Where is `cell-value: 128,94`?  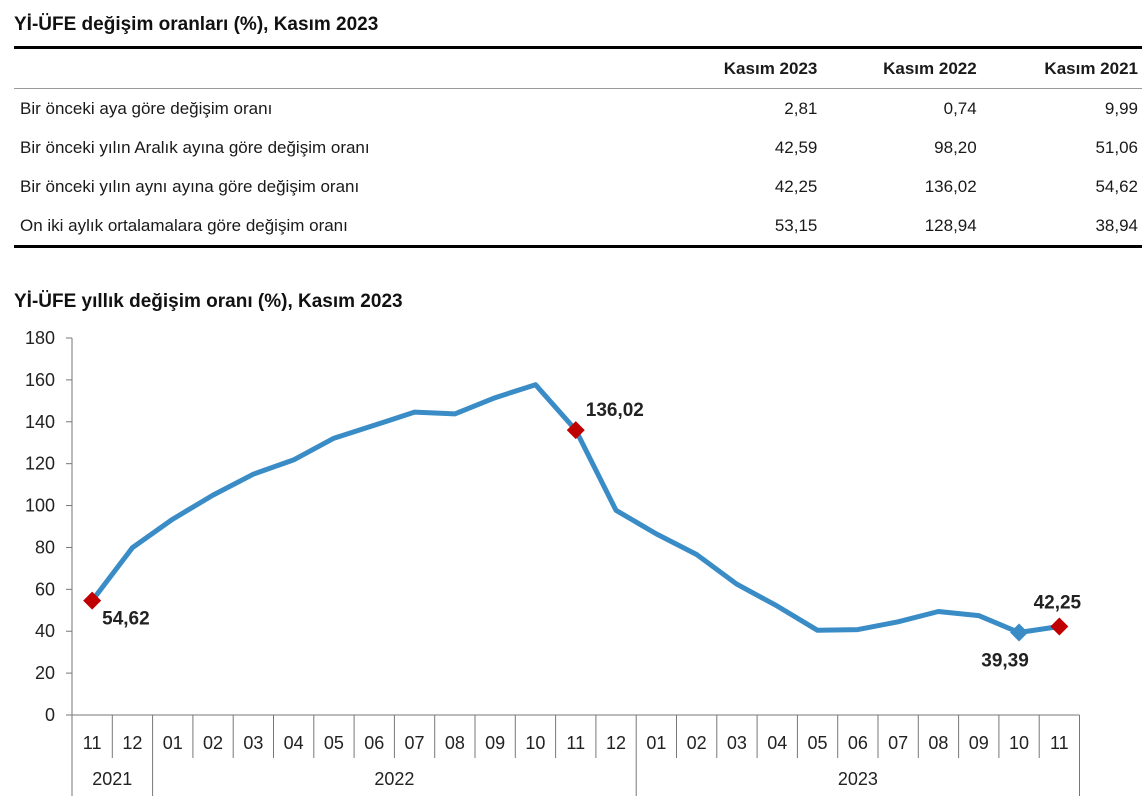
cell-value: 128,94 is located at coordinates (950, 225).